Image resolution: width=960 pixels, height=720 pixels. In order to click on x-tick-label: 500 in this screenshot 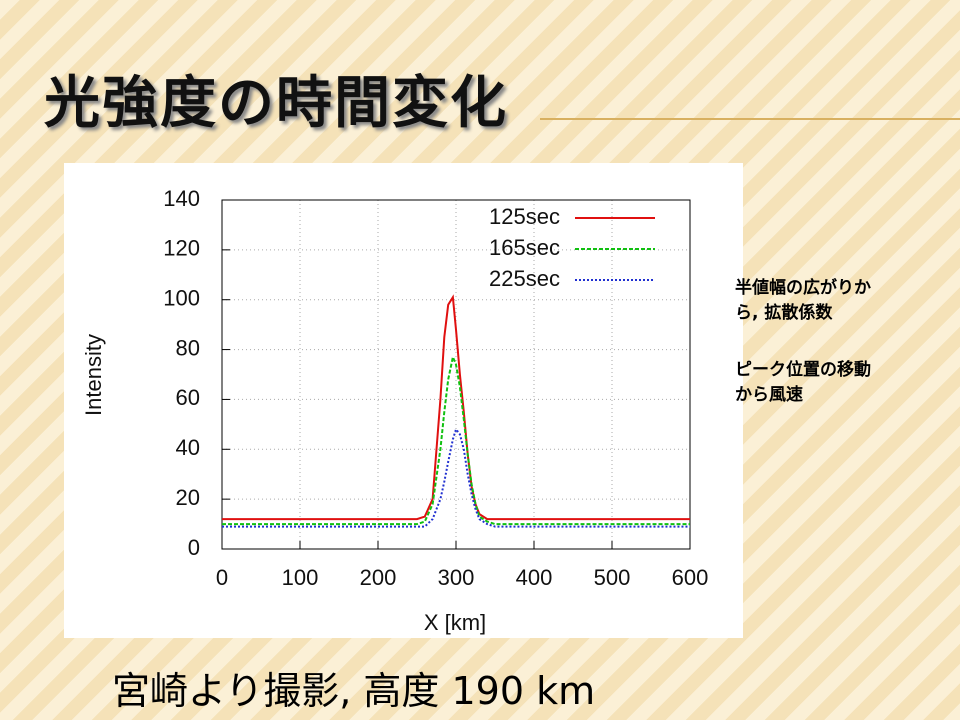, I will do `click(612, 577)`.